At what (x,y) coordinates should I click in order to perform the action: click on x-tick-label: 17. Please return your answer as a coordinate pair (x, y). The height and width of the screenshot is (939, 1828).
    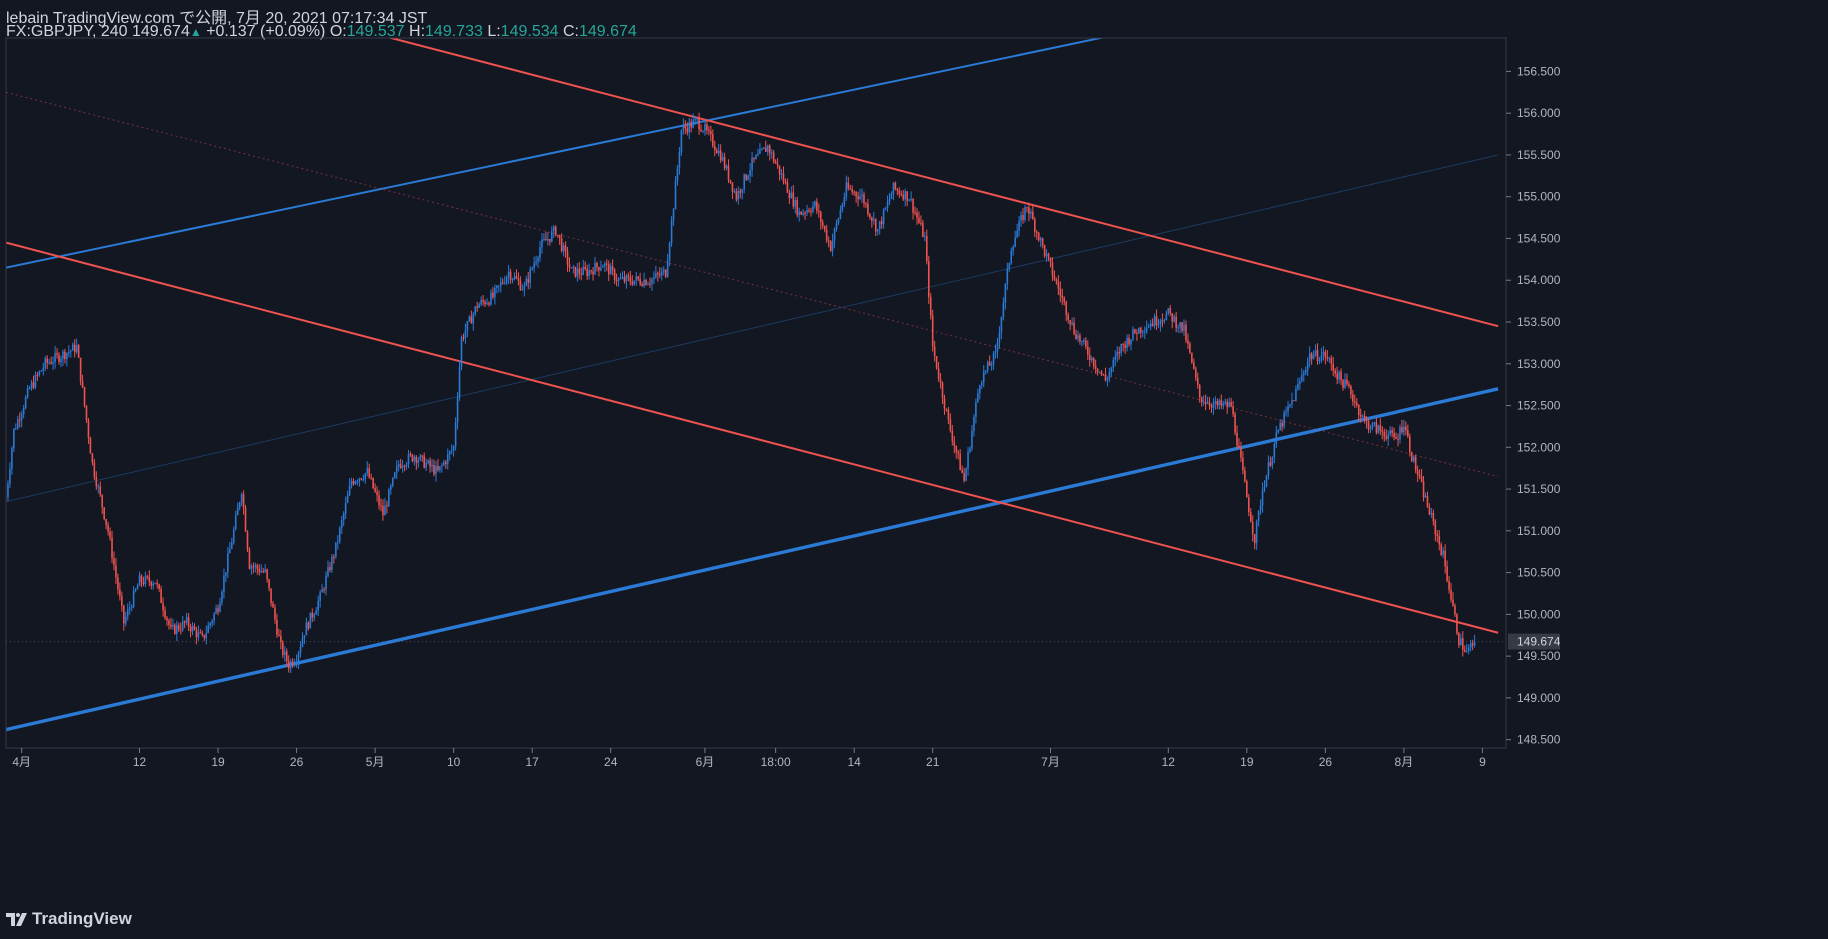
    Looking at the image, I should click on (532, 762).